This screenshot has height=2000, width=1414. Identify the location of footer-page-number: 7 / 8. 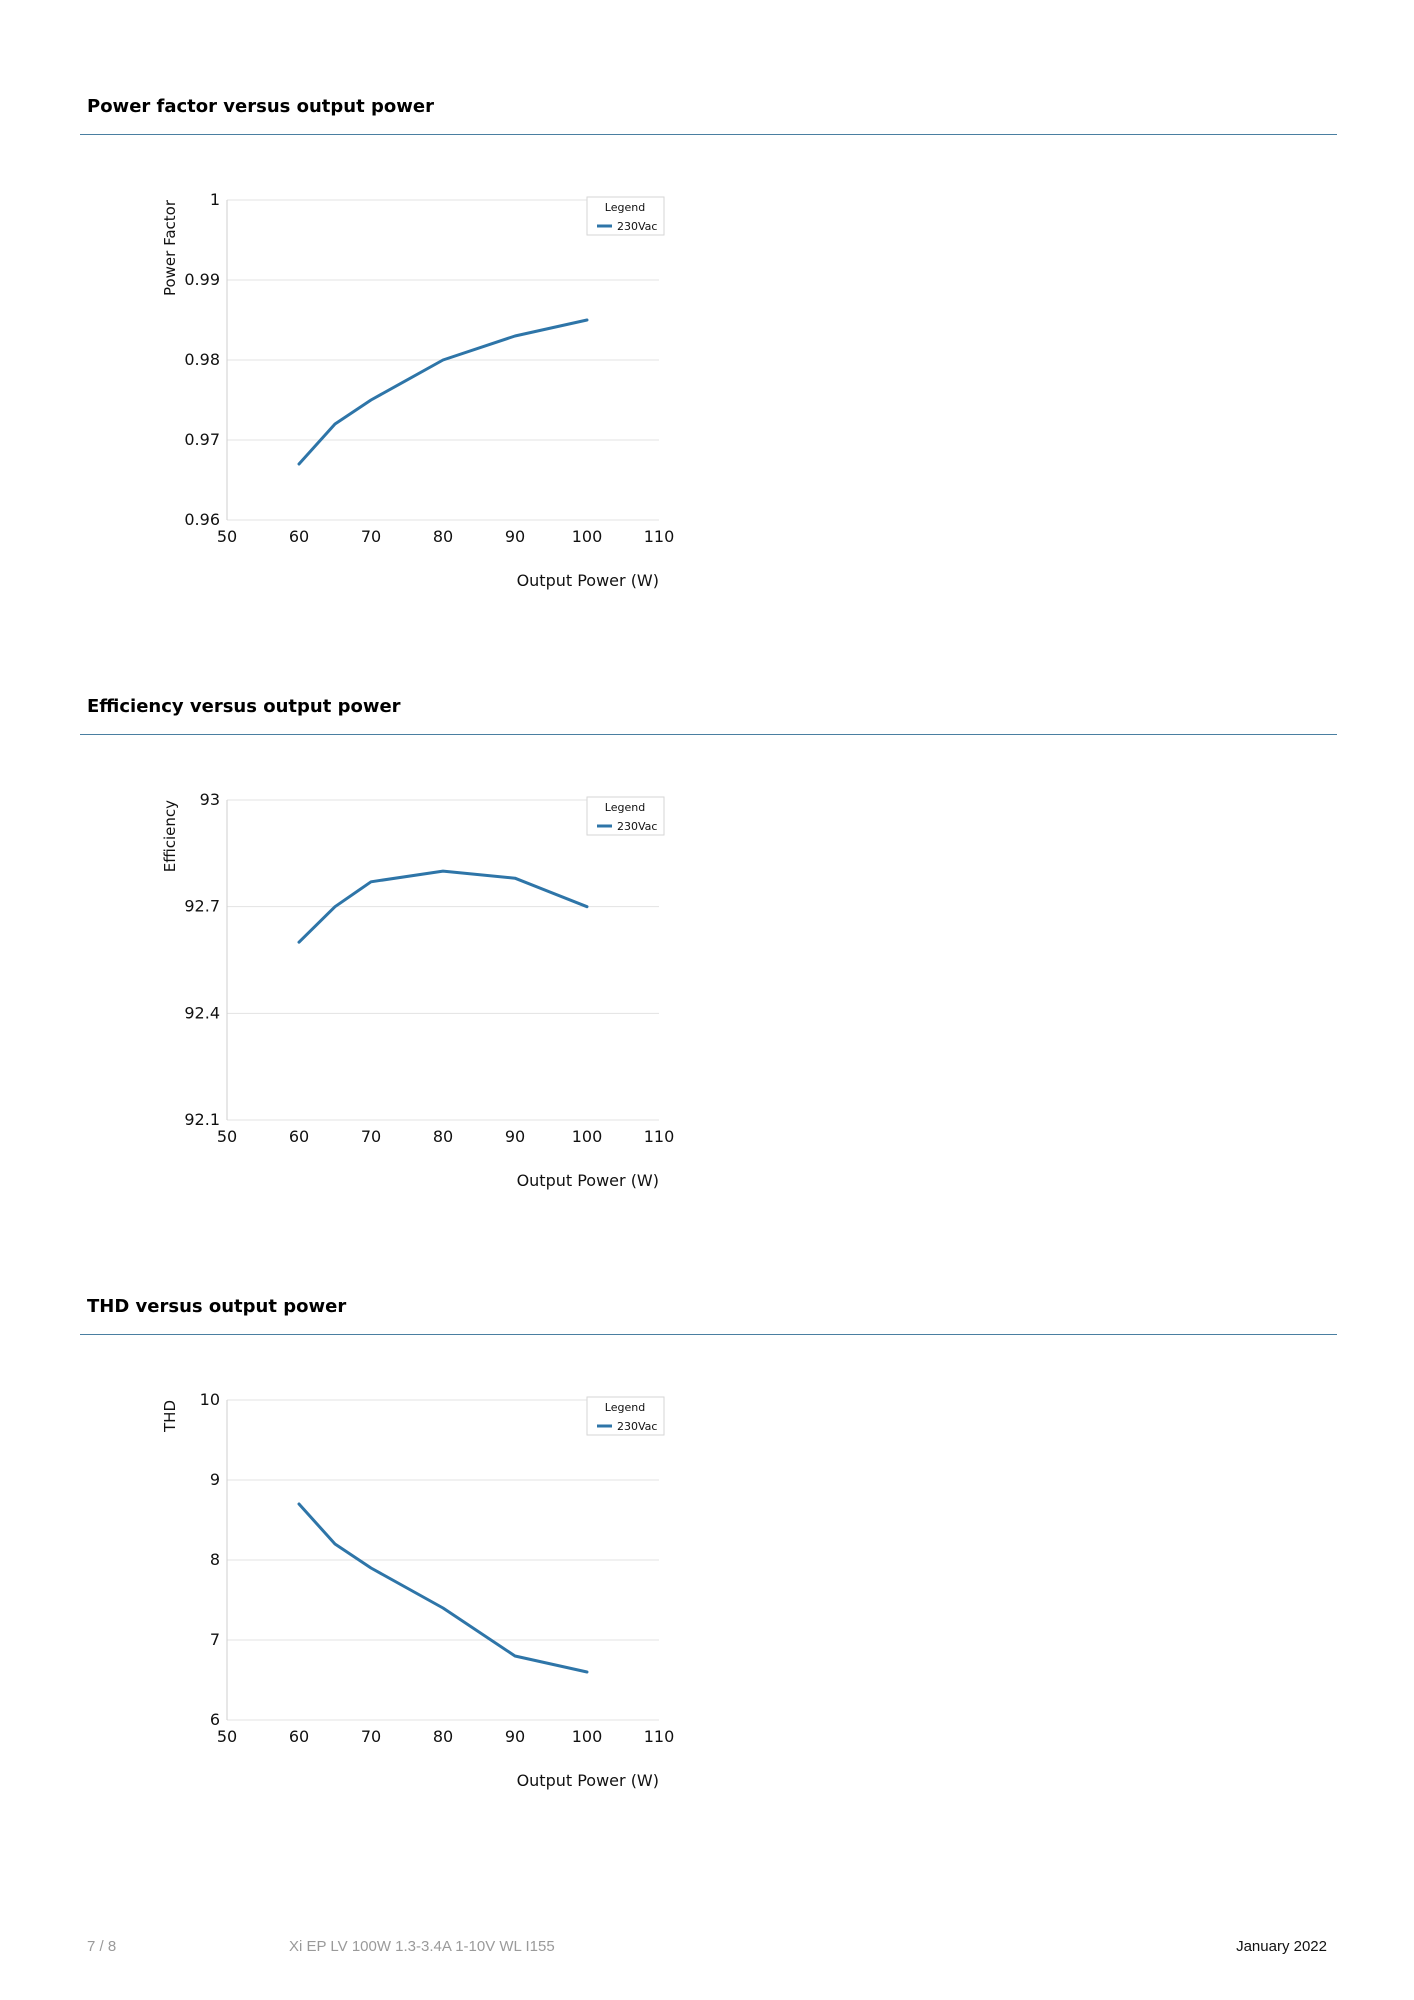
(102, 1946).